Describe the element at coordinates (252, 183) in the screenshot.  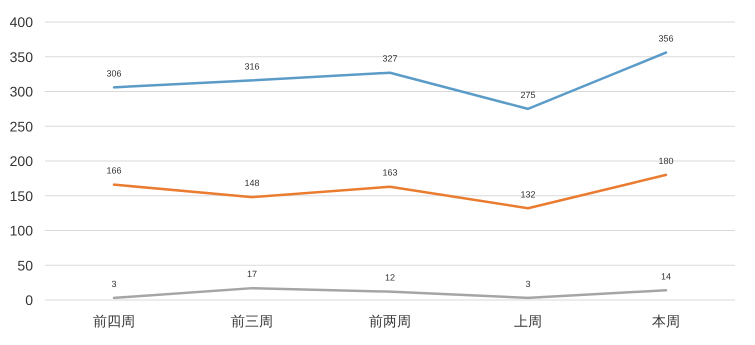
I see `data-label: 148` at that location.